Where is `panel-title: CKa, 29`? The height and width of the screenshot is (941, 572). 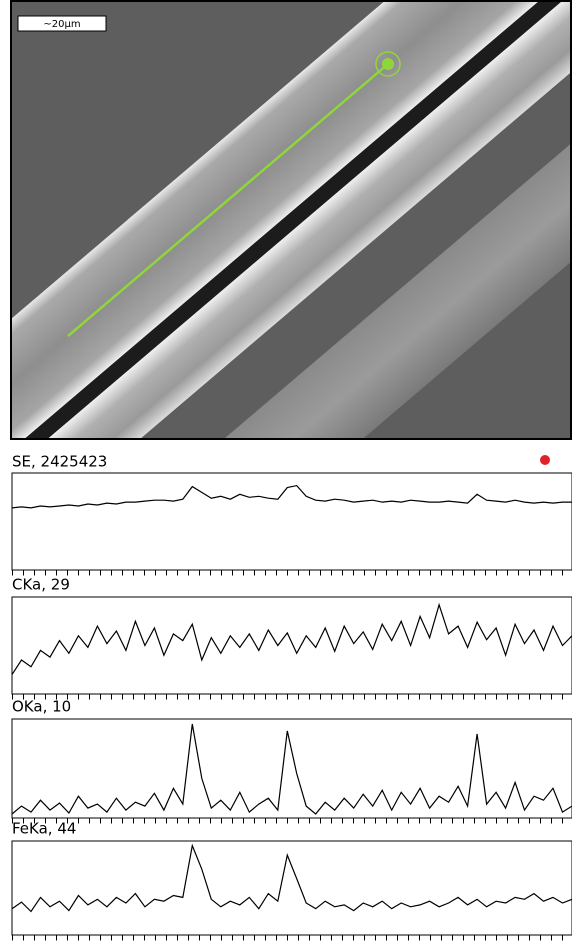 panel-title: CKa, 29 is located at coordinates (41, 585).